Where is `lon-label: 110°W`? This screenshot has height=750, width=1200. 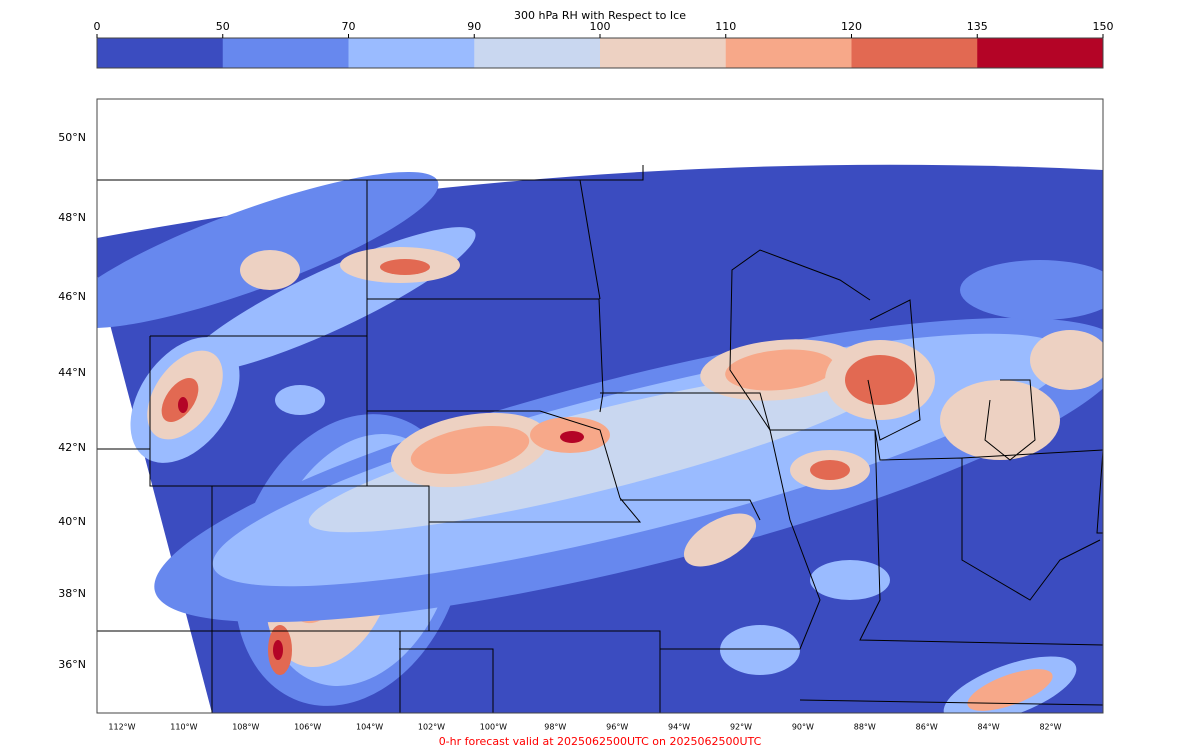
lon-label: 110°W is located at coordinates (183, 727).